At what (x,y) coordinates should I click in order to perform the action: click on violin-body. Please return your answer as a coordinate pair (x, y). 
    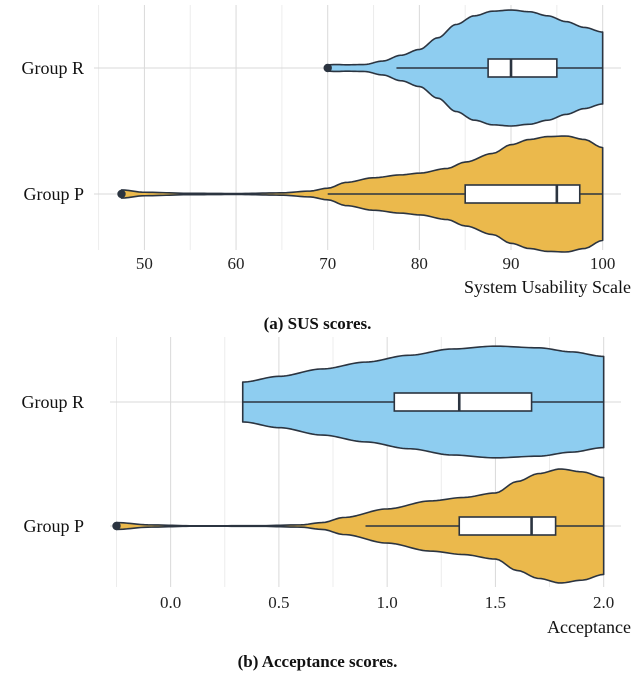
    Looking at the image, I should click on (360, 526).